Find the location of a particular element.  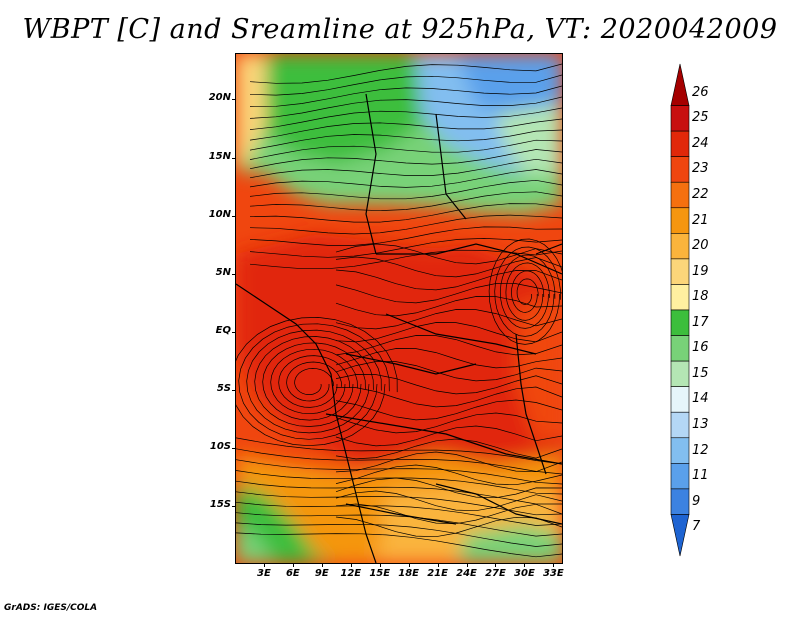

colorbar-label: 20 is located at coordinates (700, 246).